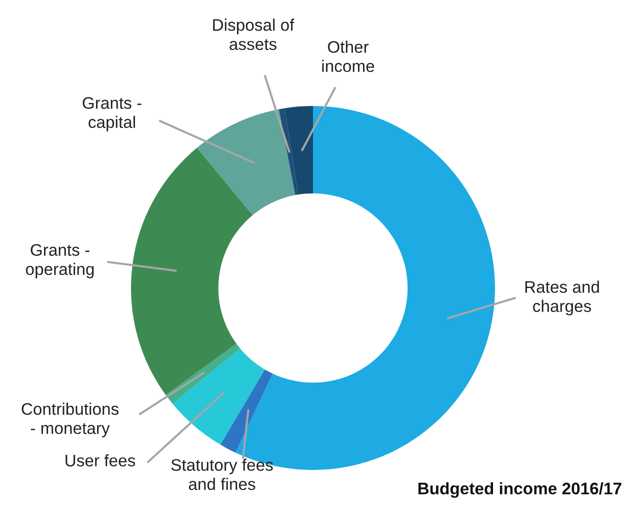  Describe the element at coordinates (70, 420) in the screenshot. I see `slice-label: Contributions - monetary` at that location.